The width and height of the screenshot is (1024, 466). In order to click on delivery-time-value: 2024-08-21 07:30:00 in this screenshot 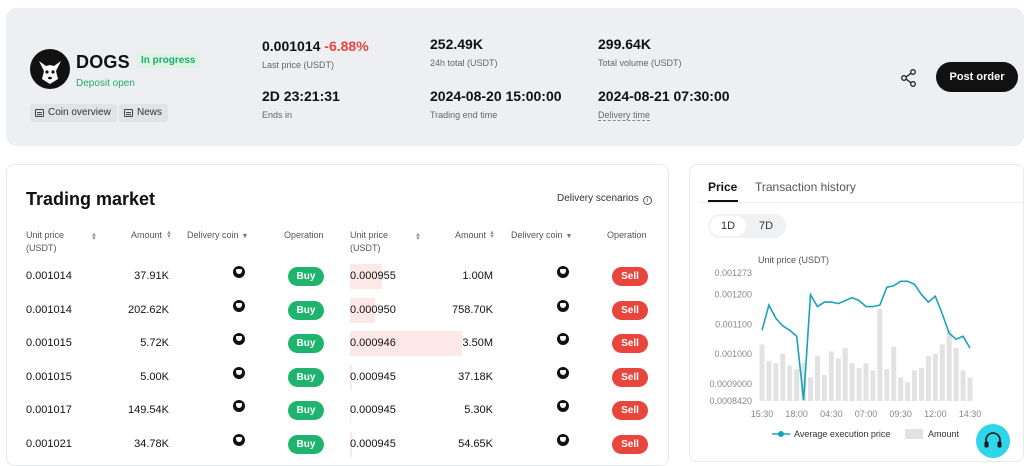, I will do `click(664, 96)`.